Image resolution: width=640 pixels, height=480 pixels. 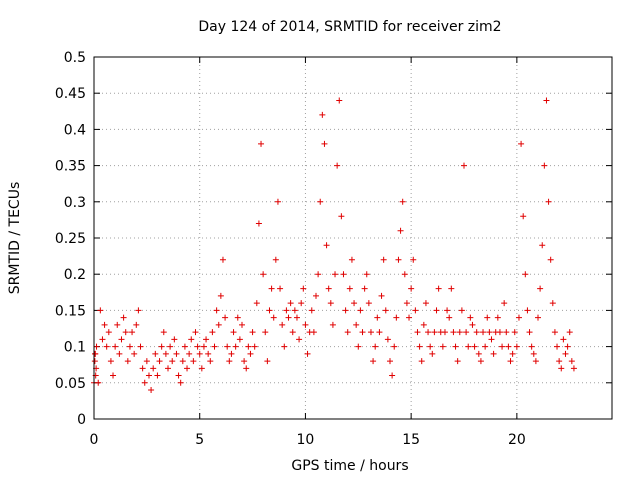 I want to click on y-tick-label: 0.35, so click(x=70, y=167).